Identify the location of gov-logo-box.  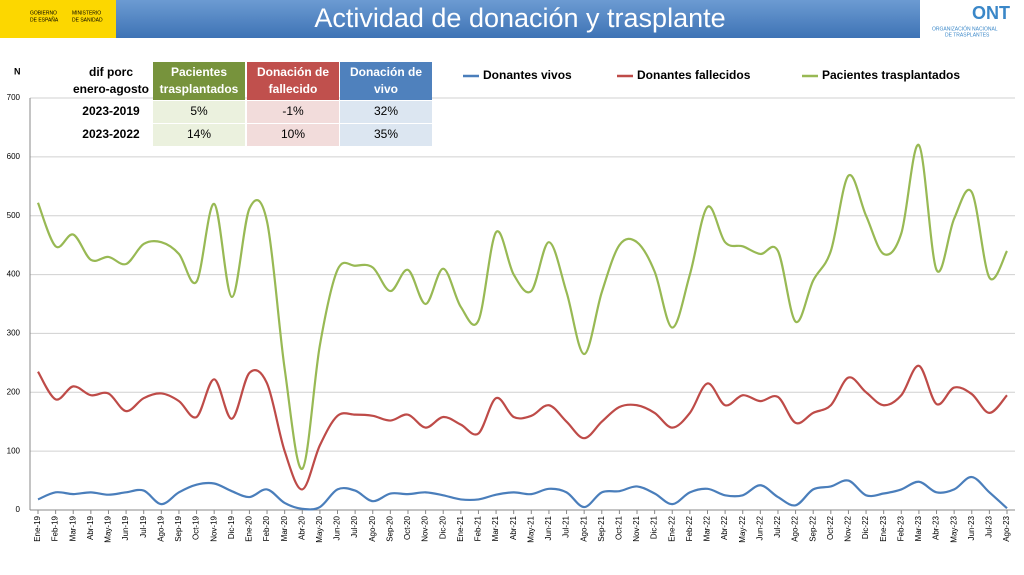
(58, 19).